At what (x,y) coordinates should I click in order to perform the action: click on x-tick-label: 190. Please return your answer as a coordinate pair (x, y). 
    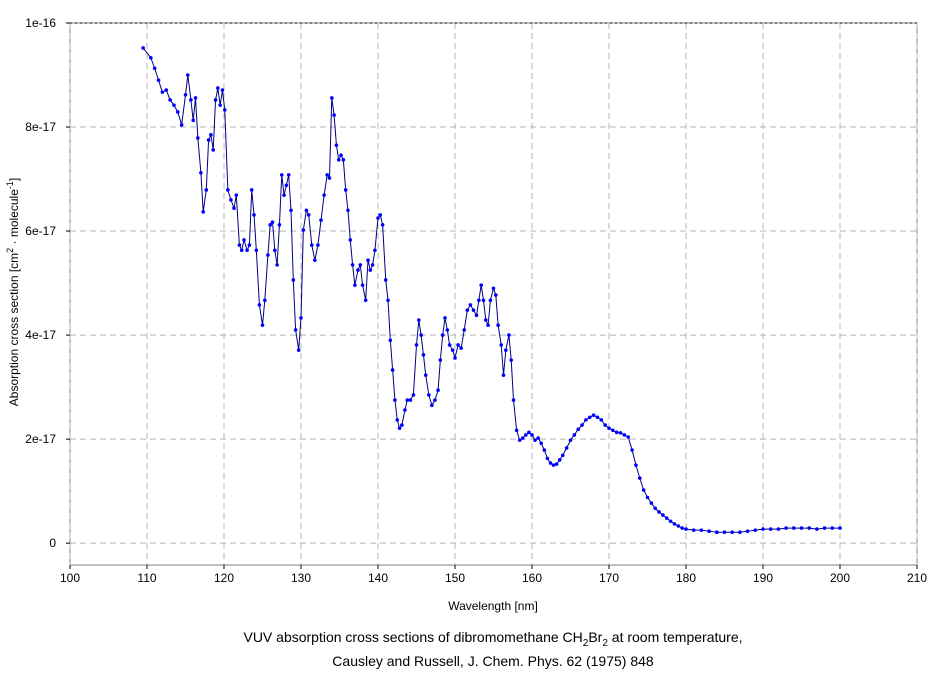
    Looking at the image, I should click on (763, 578).